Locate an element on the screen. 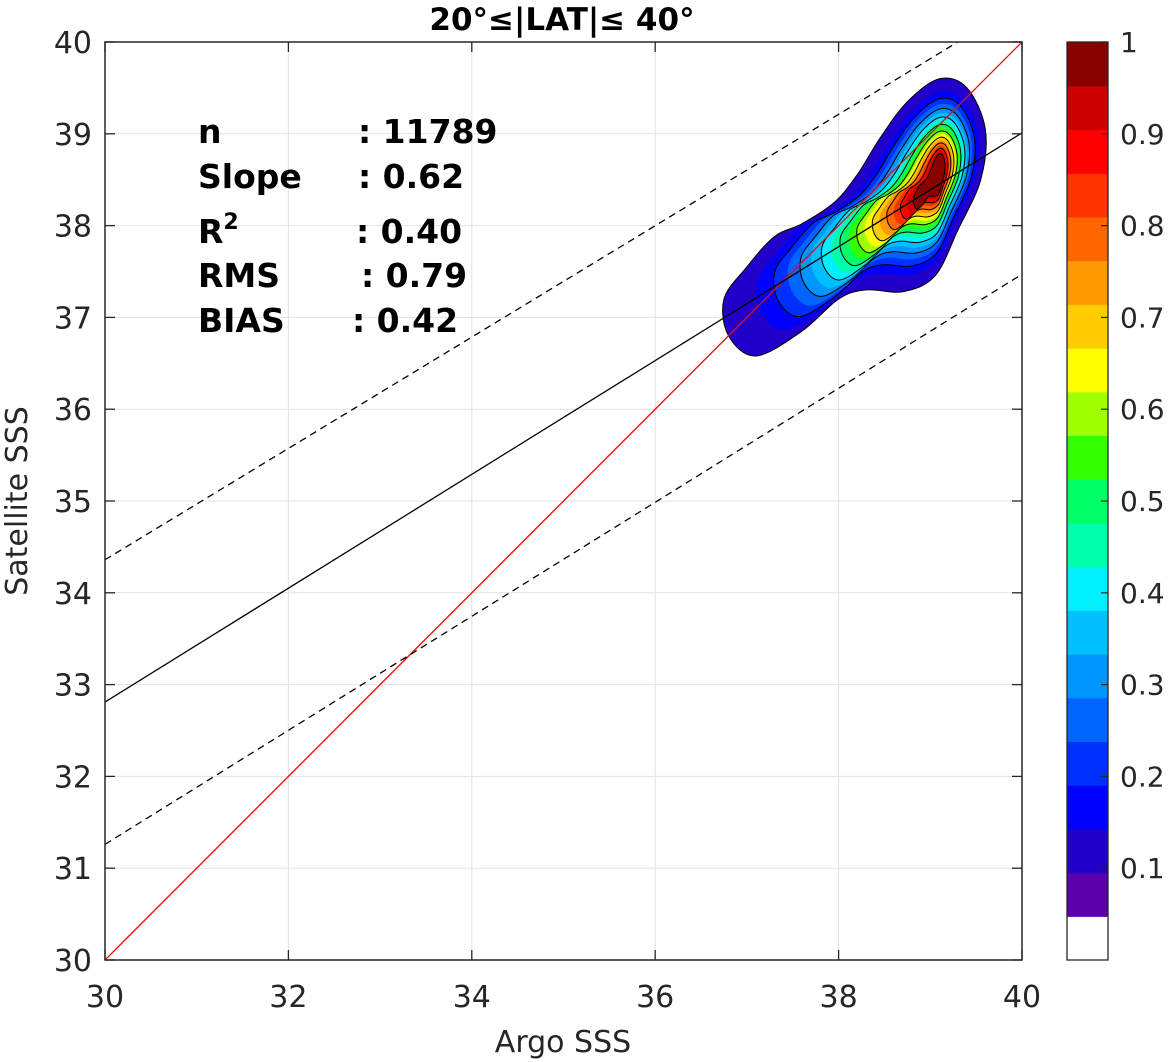  colorbar-tick-label: 0.7 is located at coordinates (1142, 317).